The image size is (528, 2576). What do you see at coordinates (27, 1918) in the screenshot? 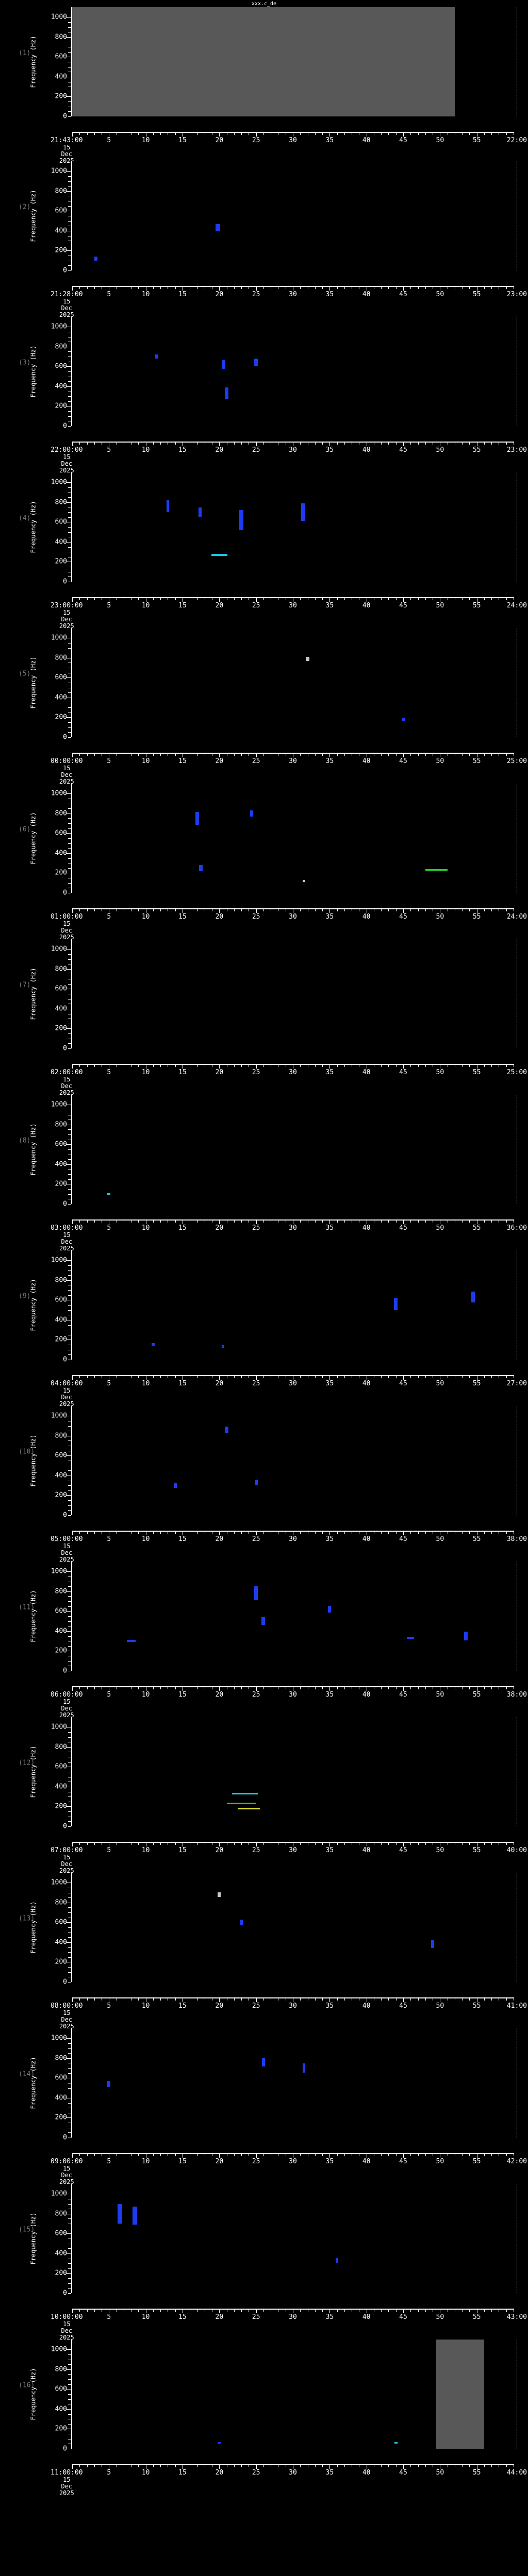
I see `panel-number: (13)` at bounding box center [27, 1918].